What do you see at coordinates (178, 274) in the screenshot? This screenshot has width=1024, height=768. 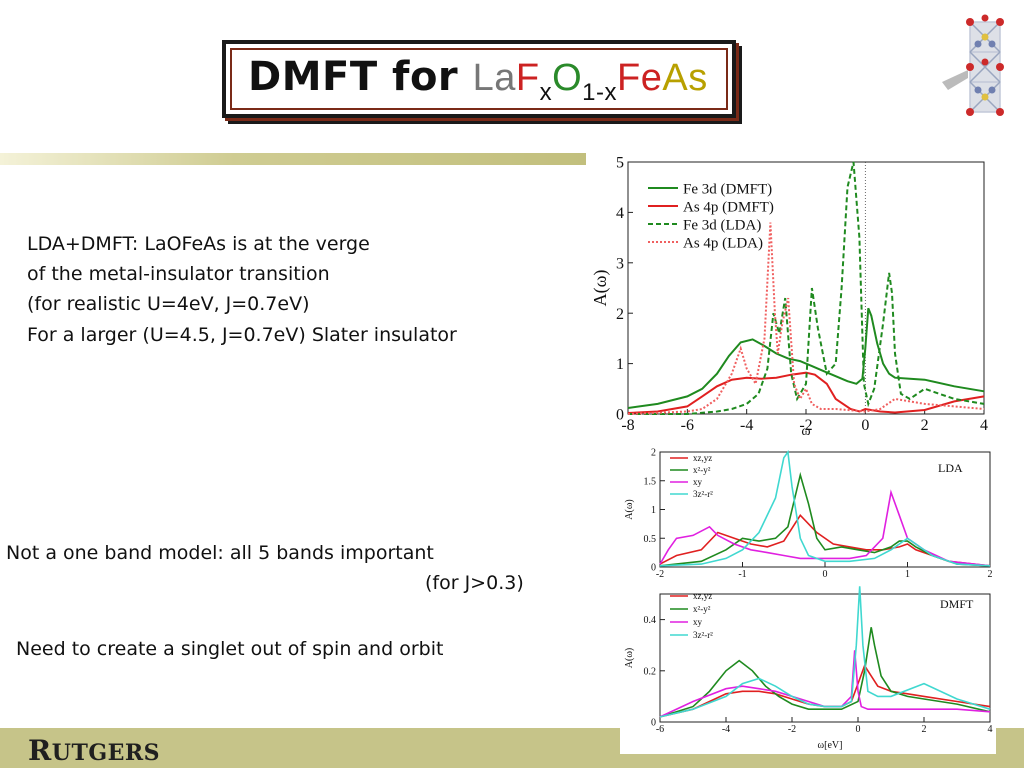 I see `text-line: of the metal-insulator transition` at bounding box center [178, 274].